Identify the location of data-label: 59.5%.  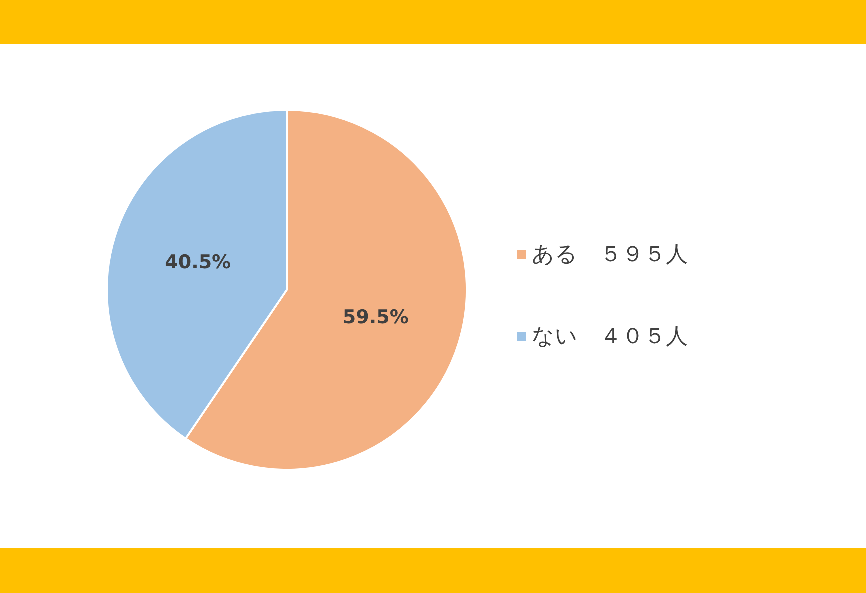
(375, 317).